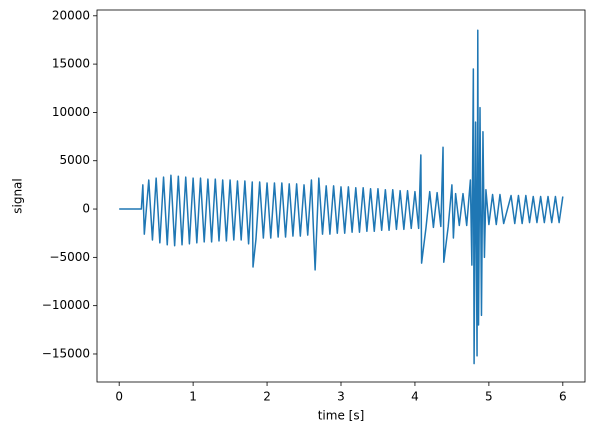 This screenshot has width=600, height=439. What do you see at coordinates (563, 397) in the screenshot?
I see `x-tick-label: 6` at bounding box center [563, 397].